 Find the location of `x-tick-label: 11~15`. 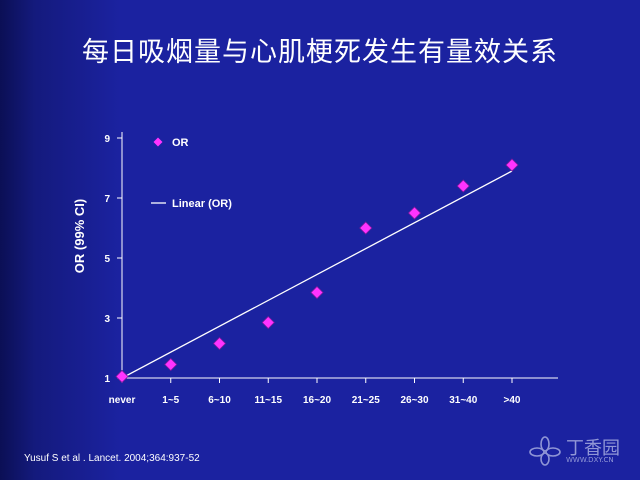

x-tick-label: 11~15 is located at coordinates (268, 400).